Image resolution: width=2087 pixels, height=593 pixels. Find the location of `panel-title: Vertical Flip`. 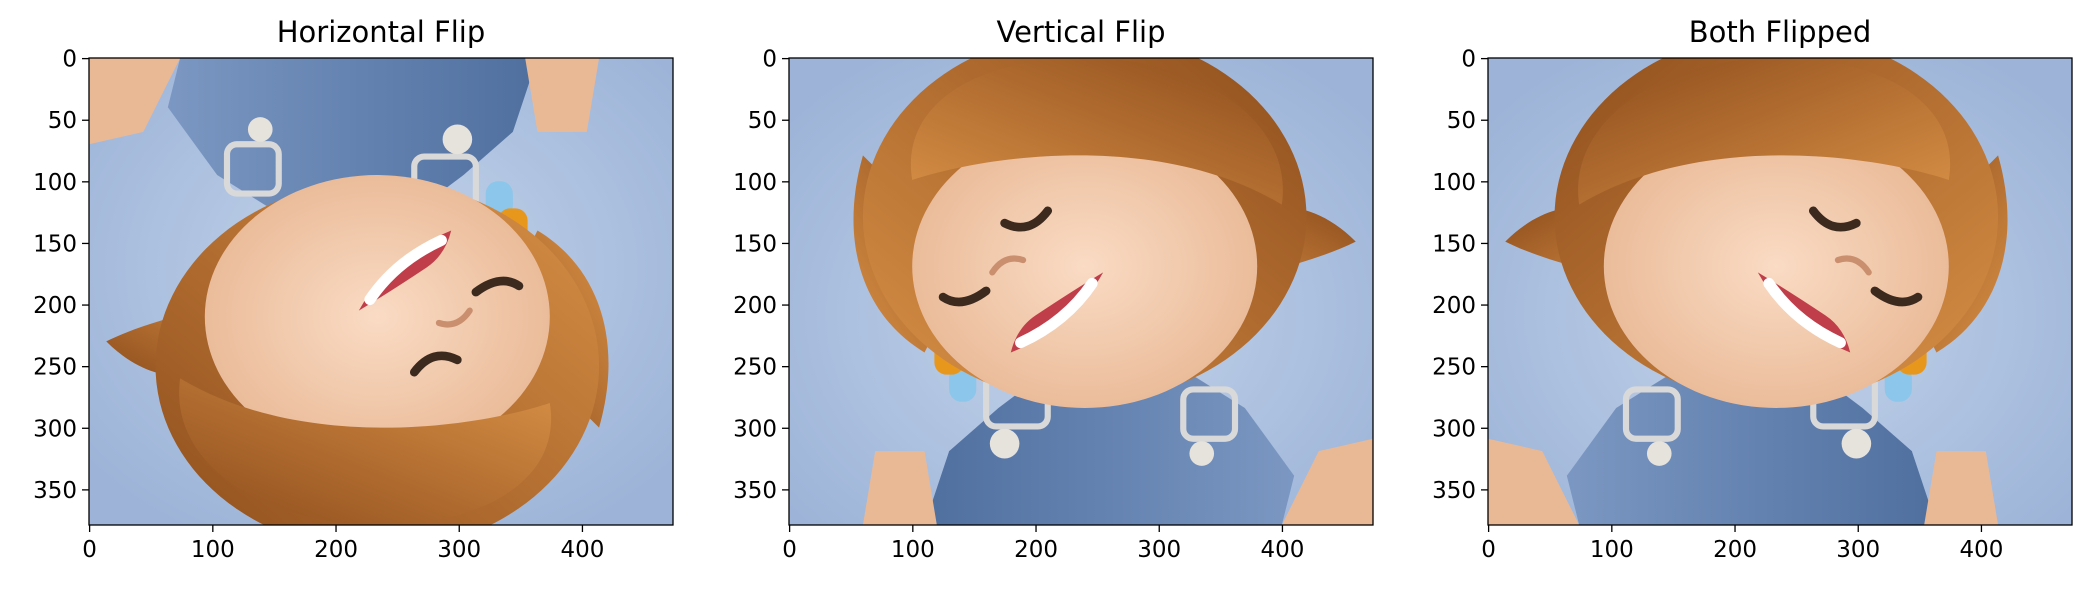

panel-title: Vertical Flip is located at coordinates (1081, 32).